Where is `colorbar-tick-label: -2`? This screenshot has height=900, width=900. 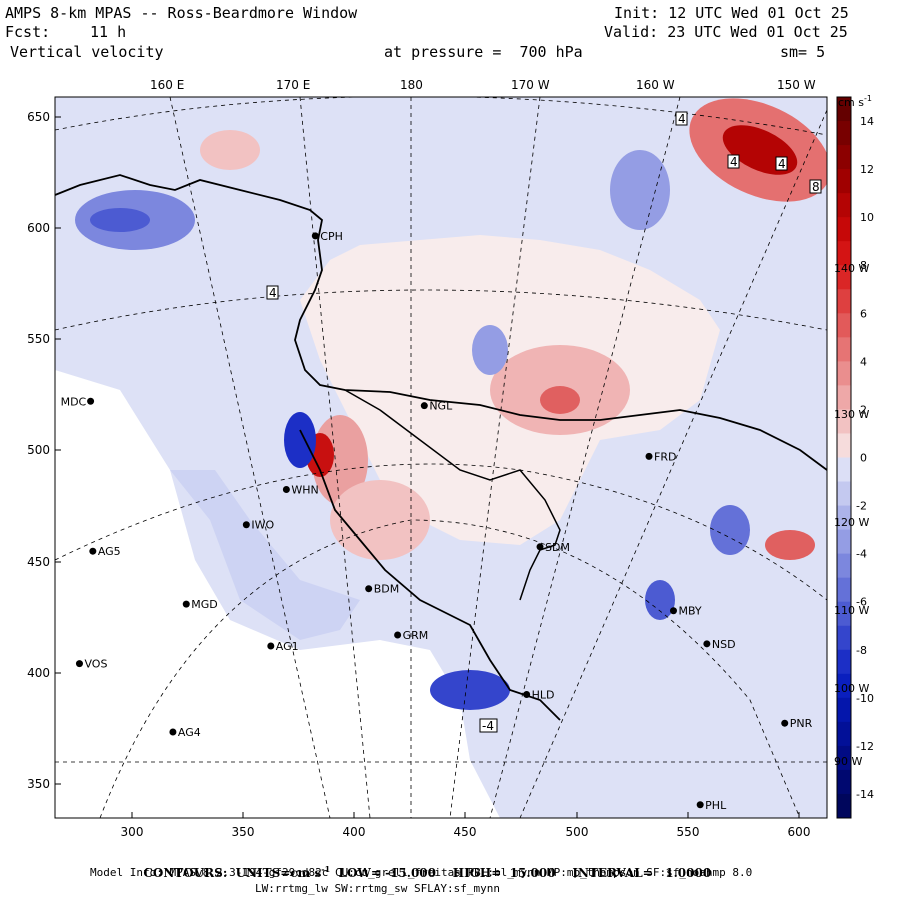 colorbar-tick-label: -2 is located at coordinates (861, 506).